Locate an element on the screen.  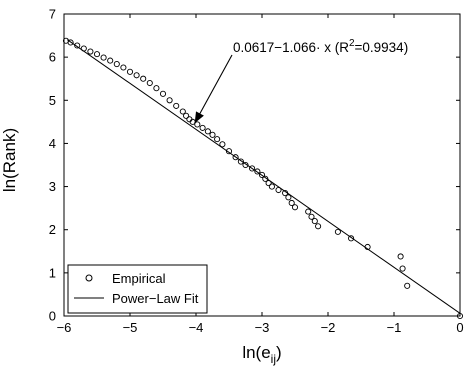
x-axis-label: ln(eij) is located at coordinates (261, 354).